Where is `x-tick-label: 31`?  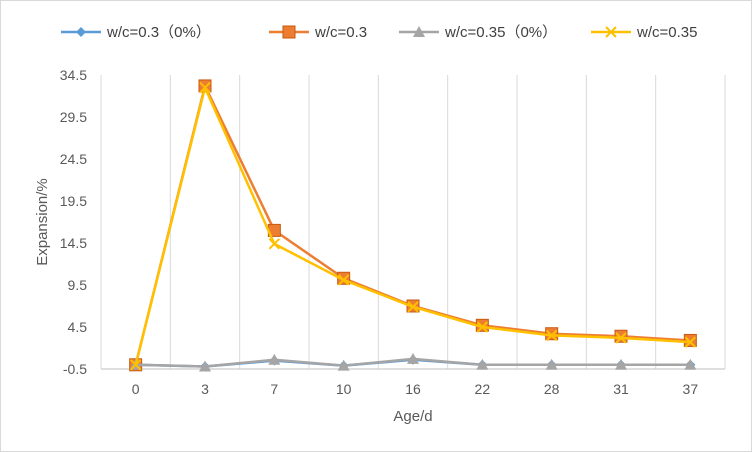
x-tick-label: 31 is located at coordinates (621, 389).